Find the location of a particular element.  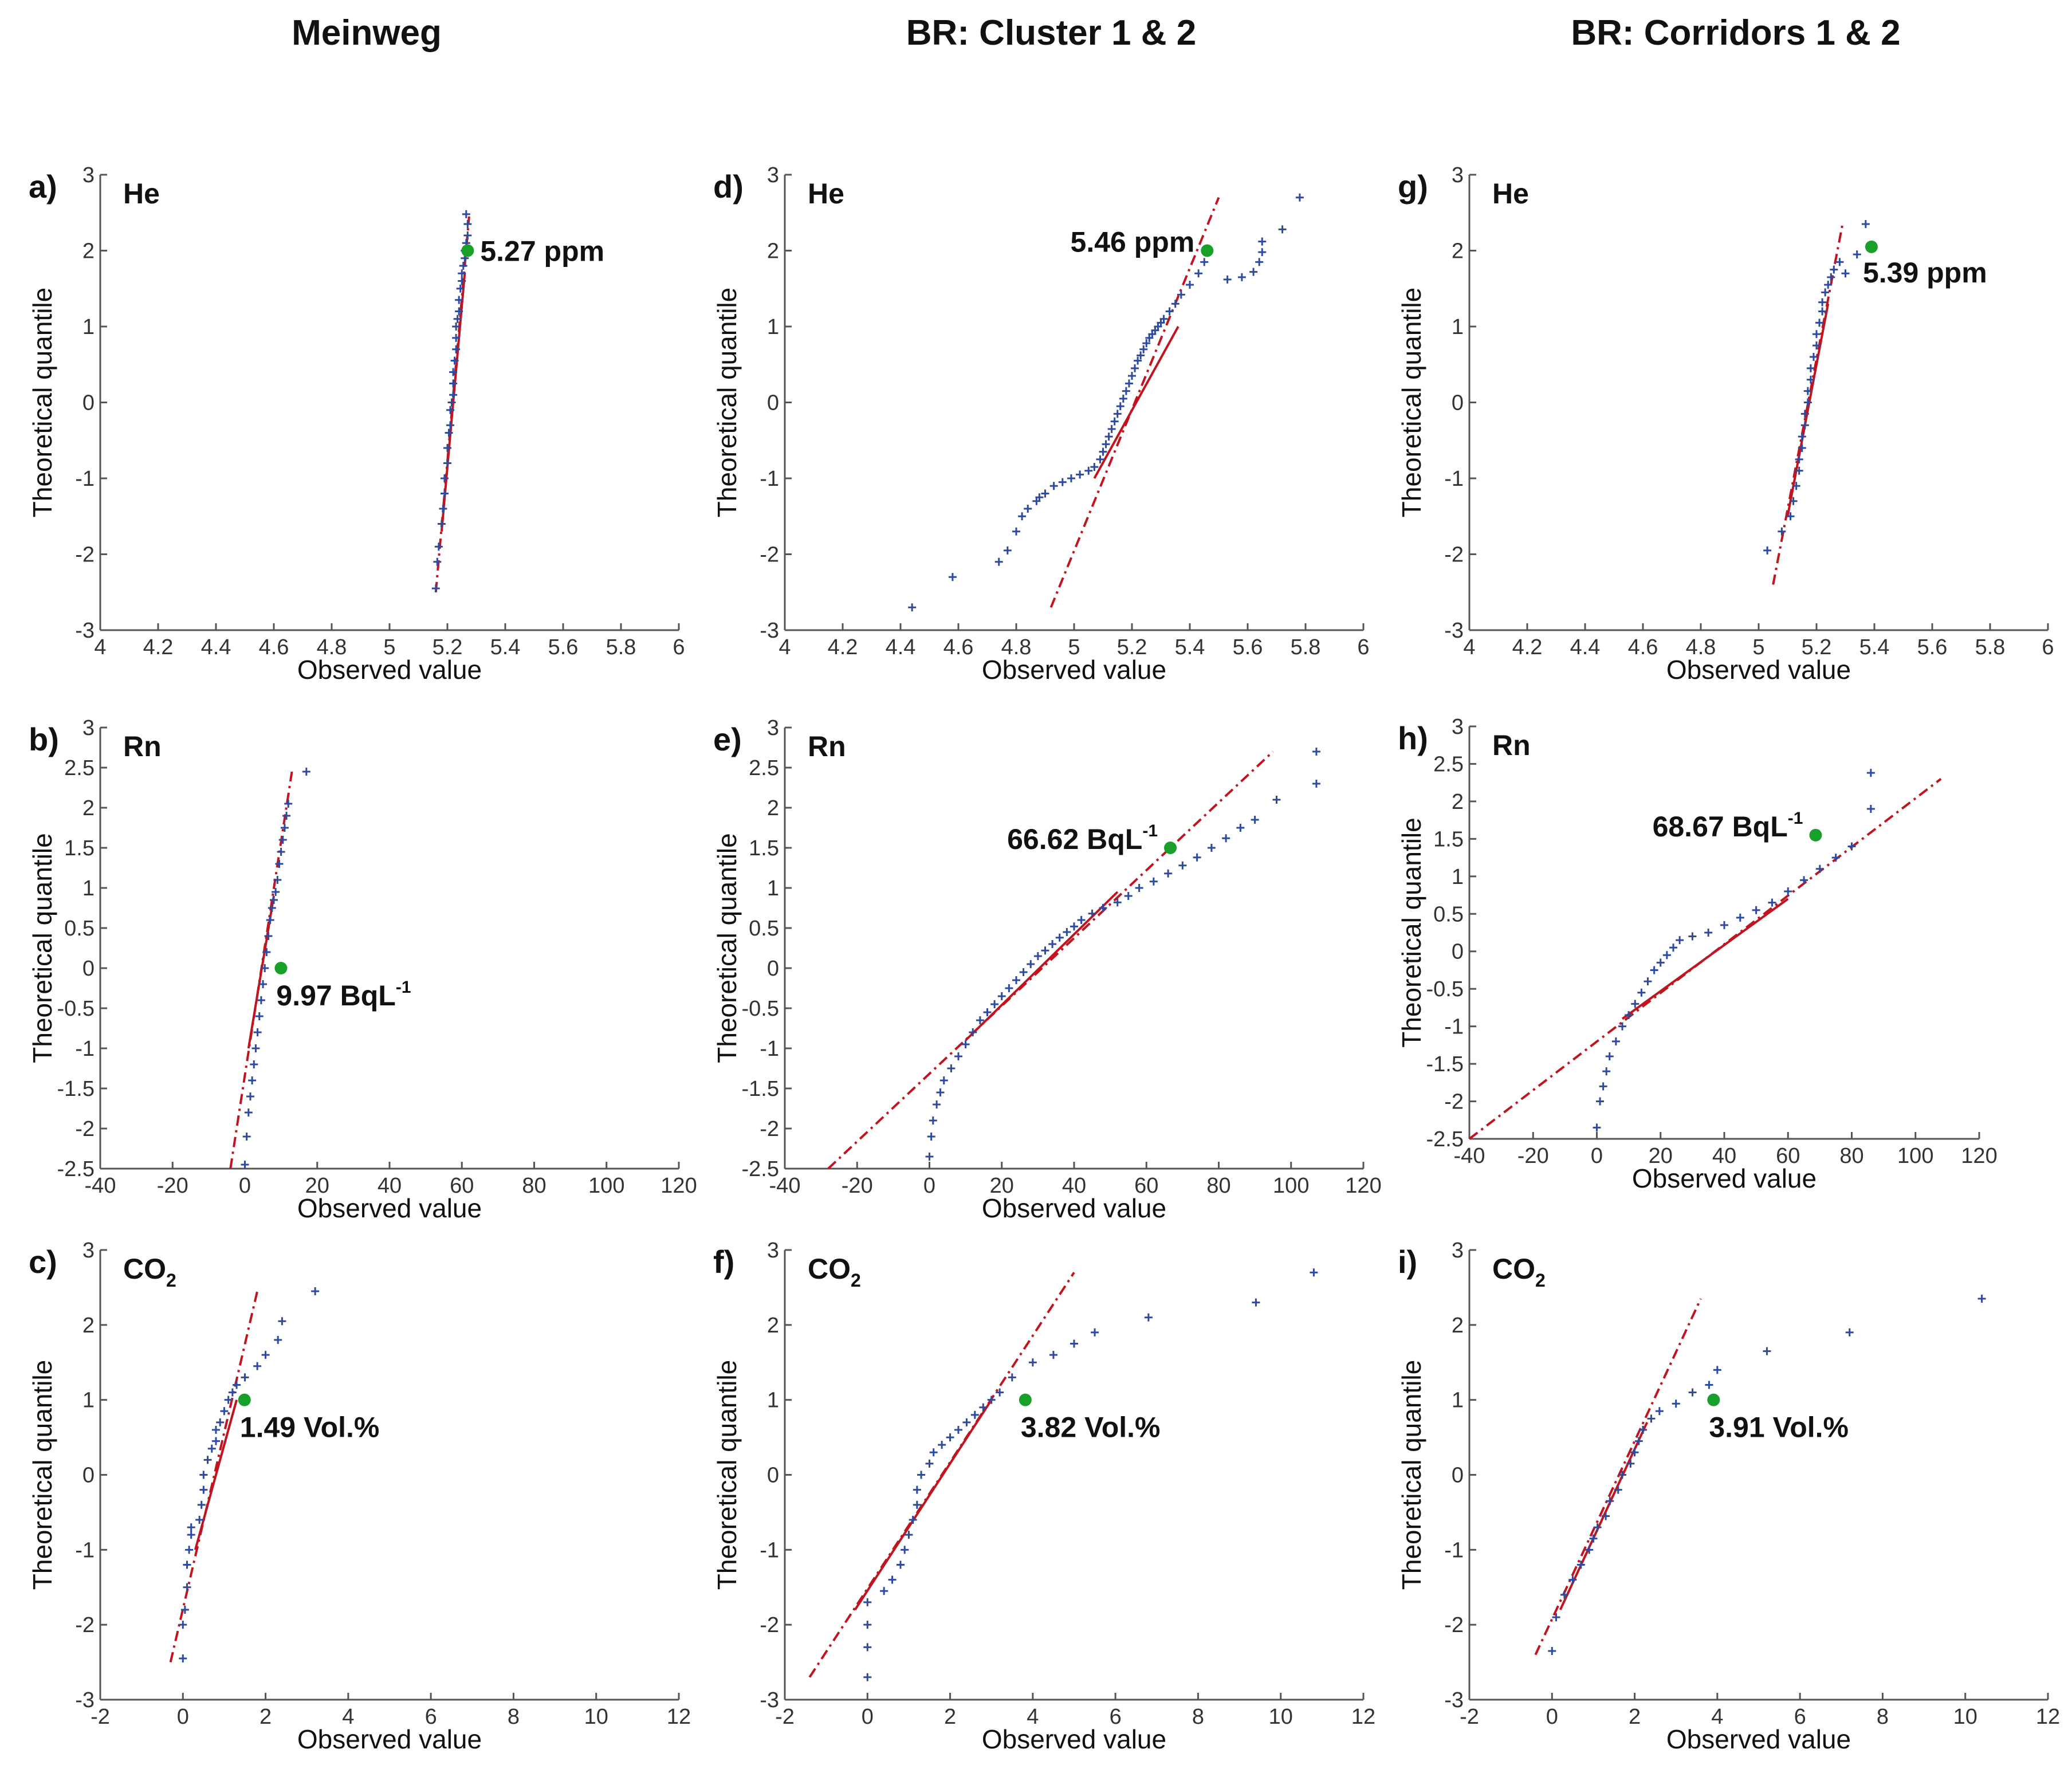

y-tick-label: -2 is located at coordinates (769, 1625).